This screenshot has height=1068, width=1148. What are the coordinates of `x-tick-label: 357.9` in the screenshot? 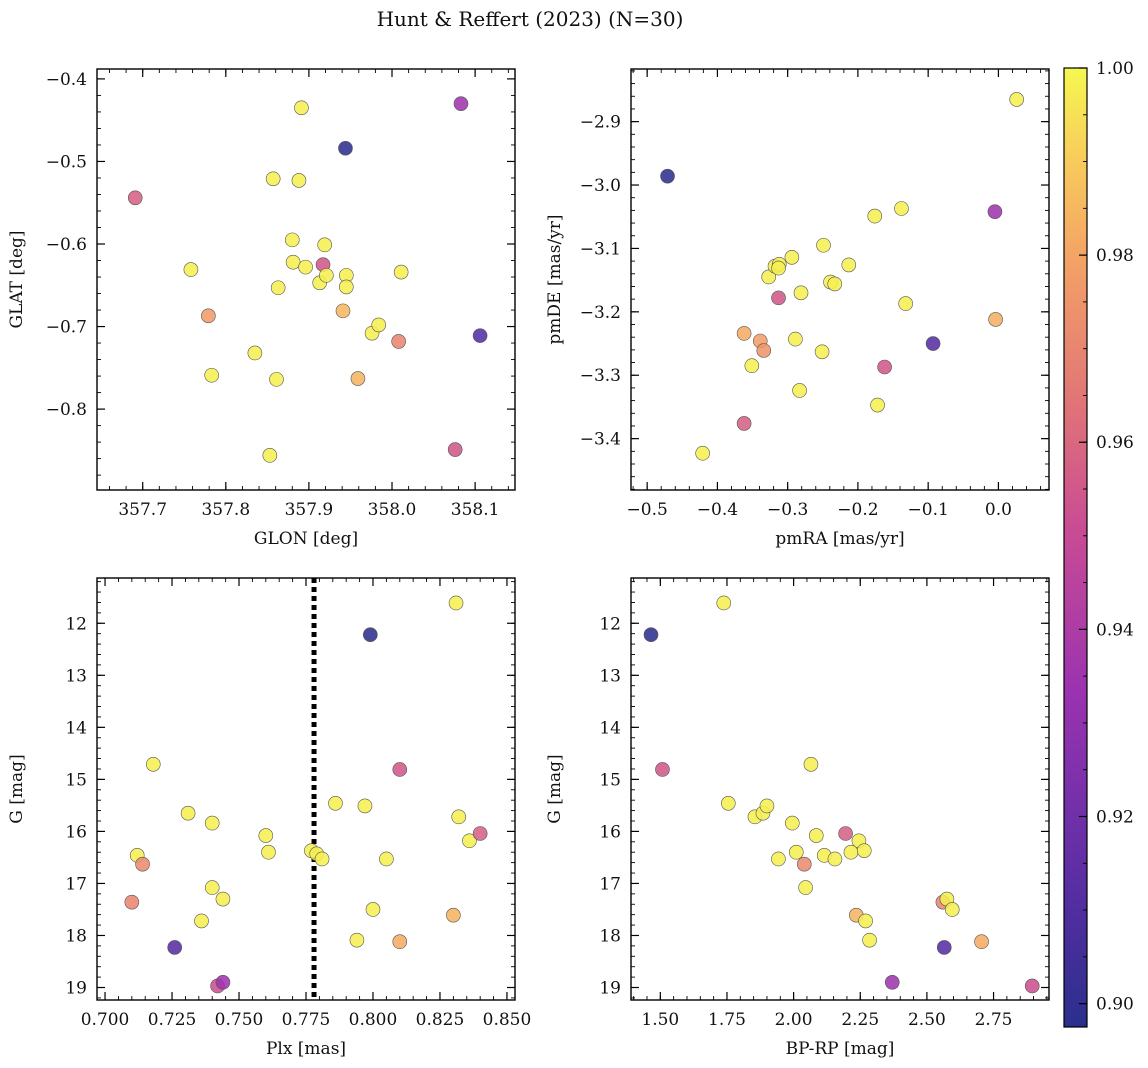 It's located at (309, 510).